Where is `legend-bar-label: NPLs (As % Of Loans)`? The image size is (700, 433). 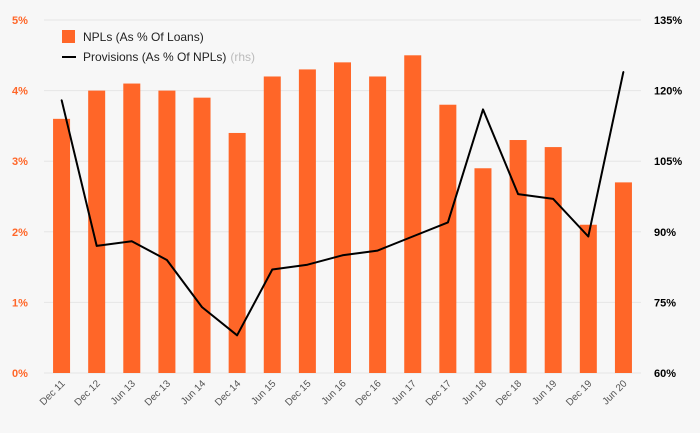 legend-bar-label: NPLs (As % Of Loans) is located at coordinates (143, 37).